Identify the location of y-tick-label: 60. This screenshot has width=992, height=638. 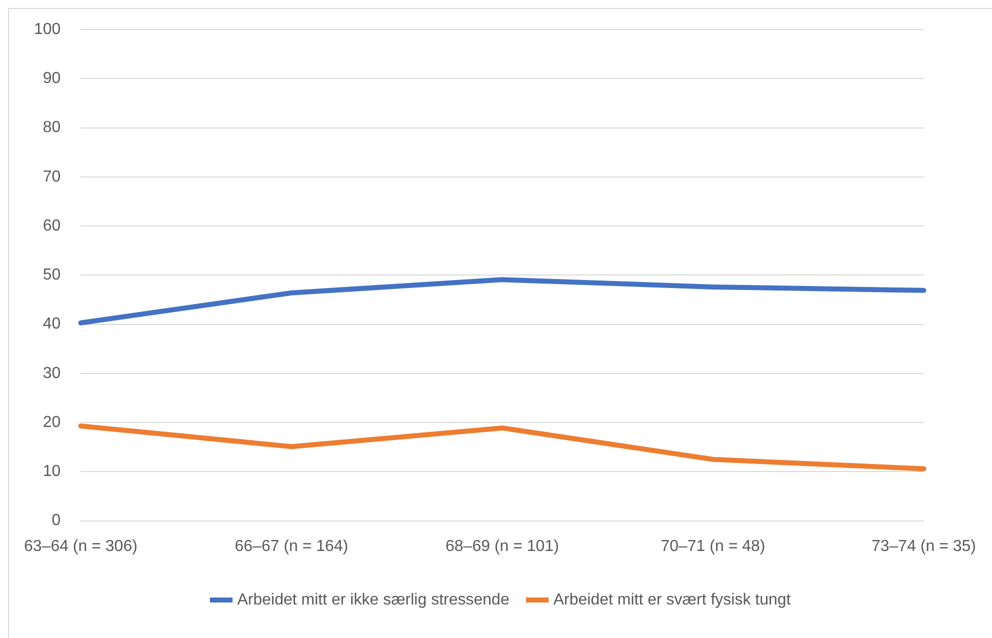
(51, 225).